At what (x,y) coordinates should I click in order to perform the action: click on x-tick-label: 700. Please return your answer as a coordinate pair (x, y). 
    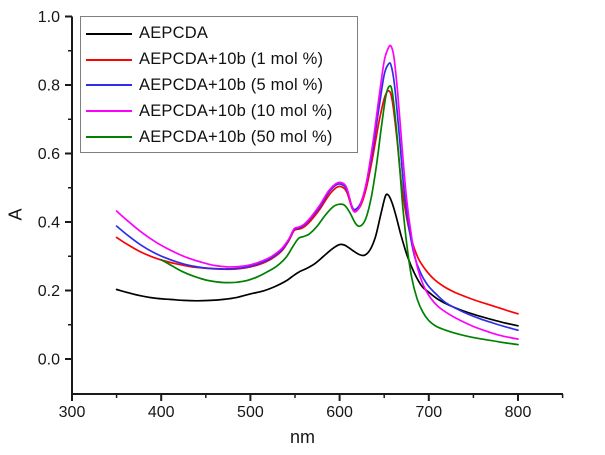
    Looking at the image, I should click on (428, 412).